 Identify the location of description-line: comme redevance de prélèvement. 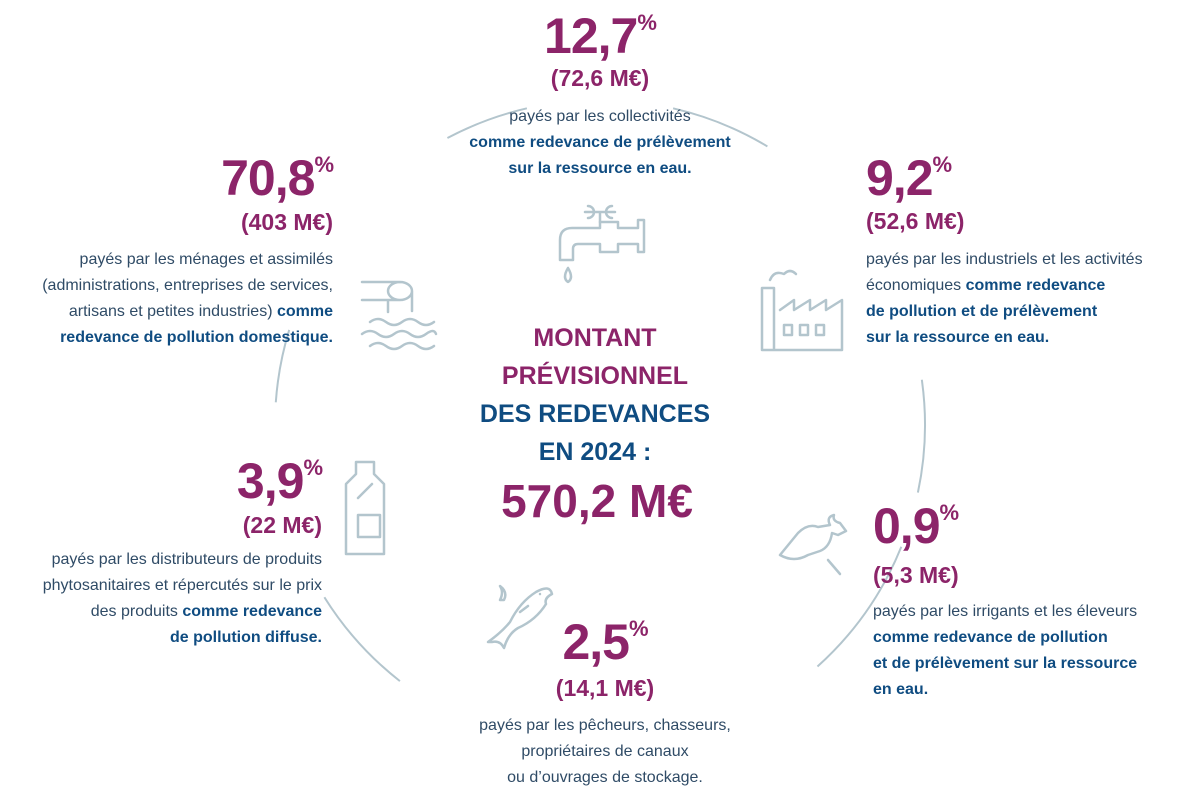
(599, 143).